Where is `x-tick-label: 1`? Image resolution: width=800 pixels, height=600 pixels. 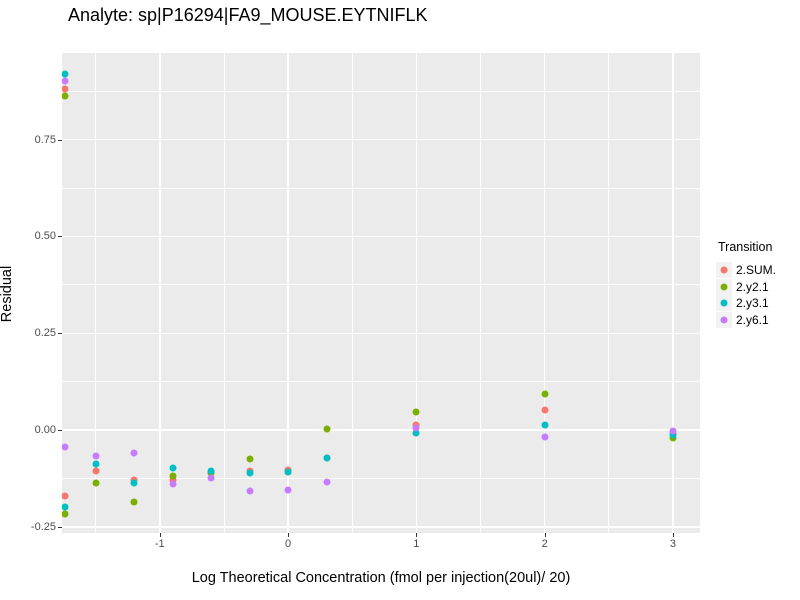 x-tick-label: 1 is located at coordinates (416, 544).